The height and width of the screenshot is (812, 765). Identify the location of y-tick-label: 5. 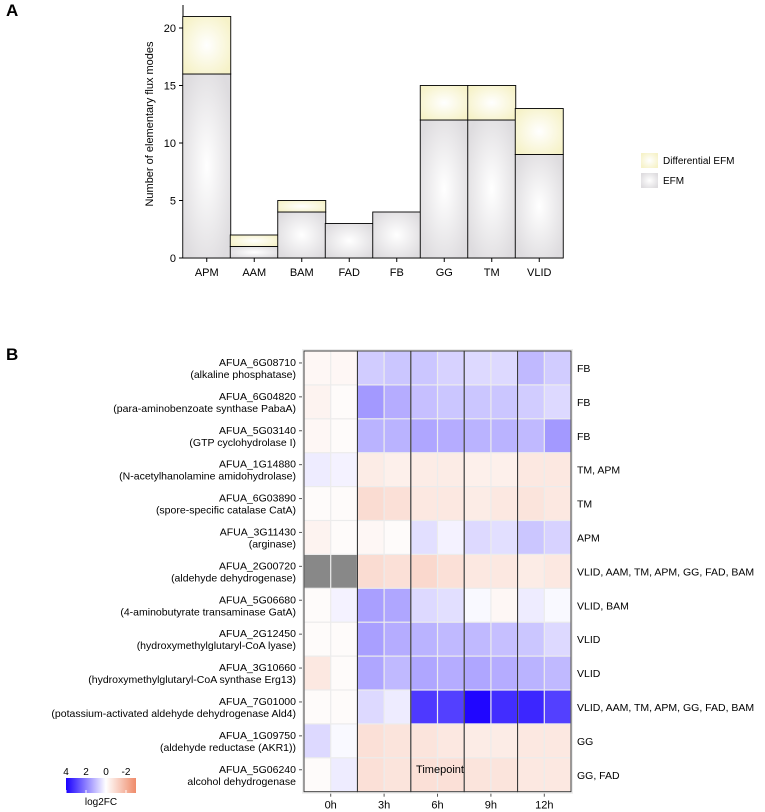
(173, 202).